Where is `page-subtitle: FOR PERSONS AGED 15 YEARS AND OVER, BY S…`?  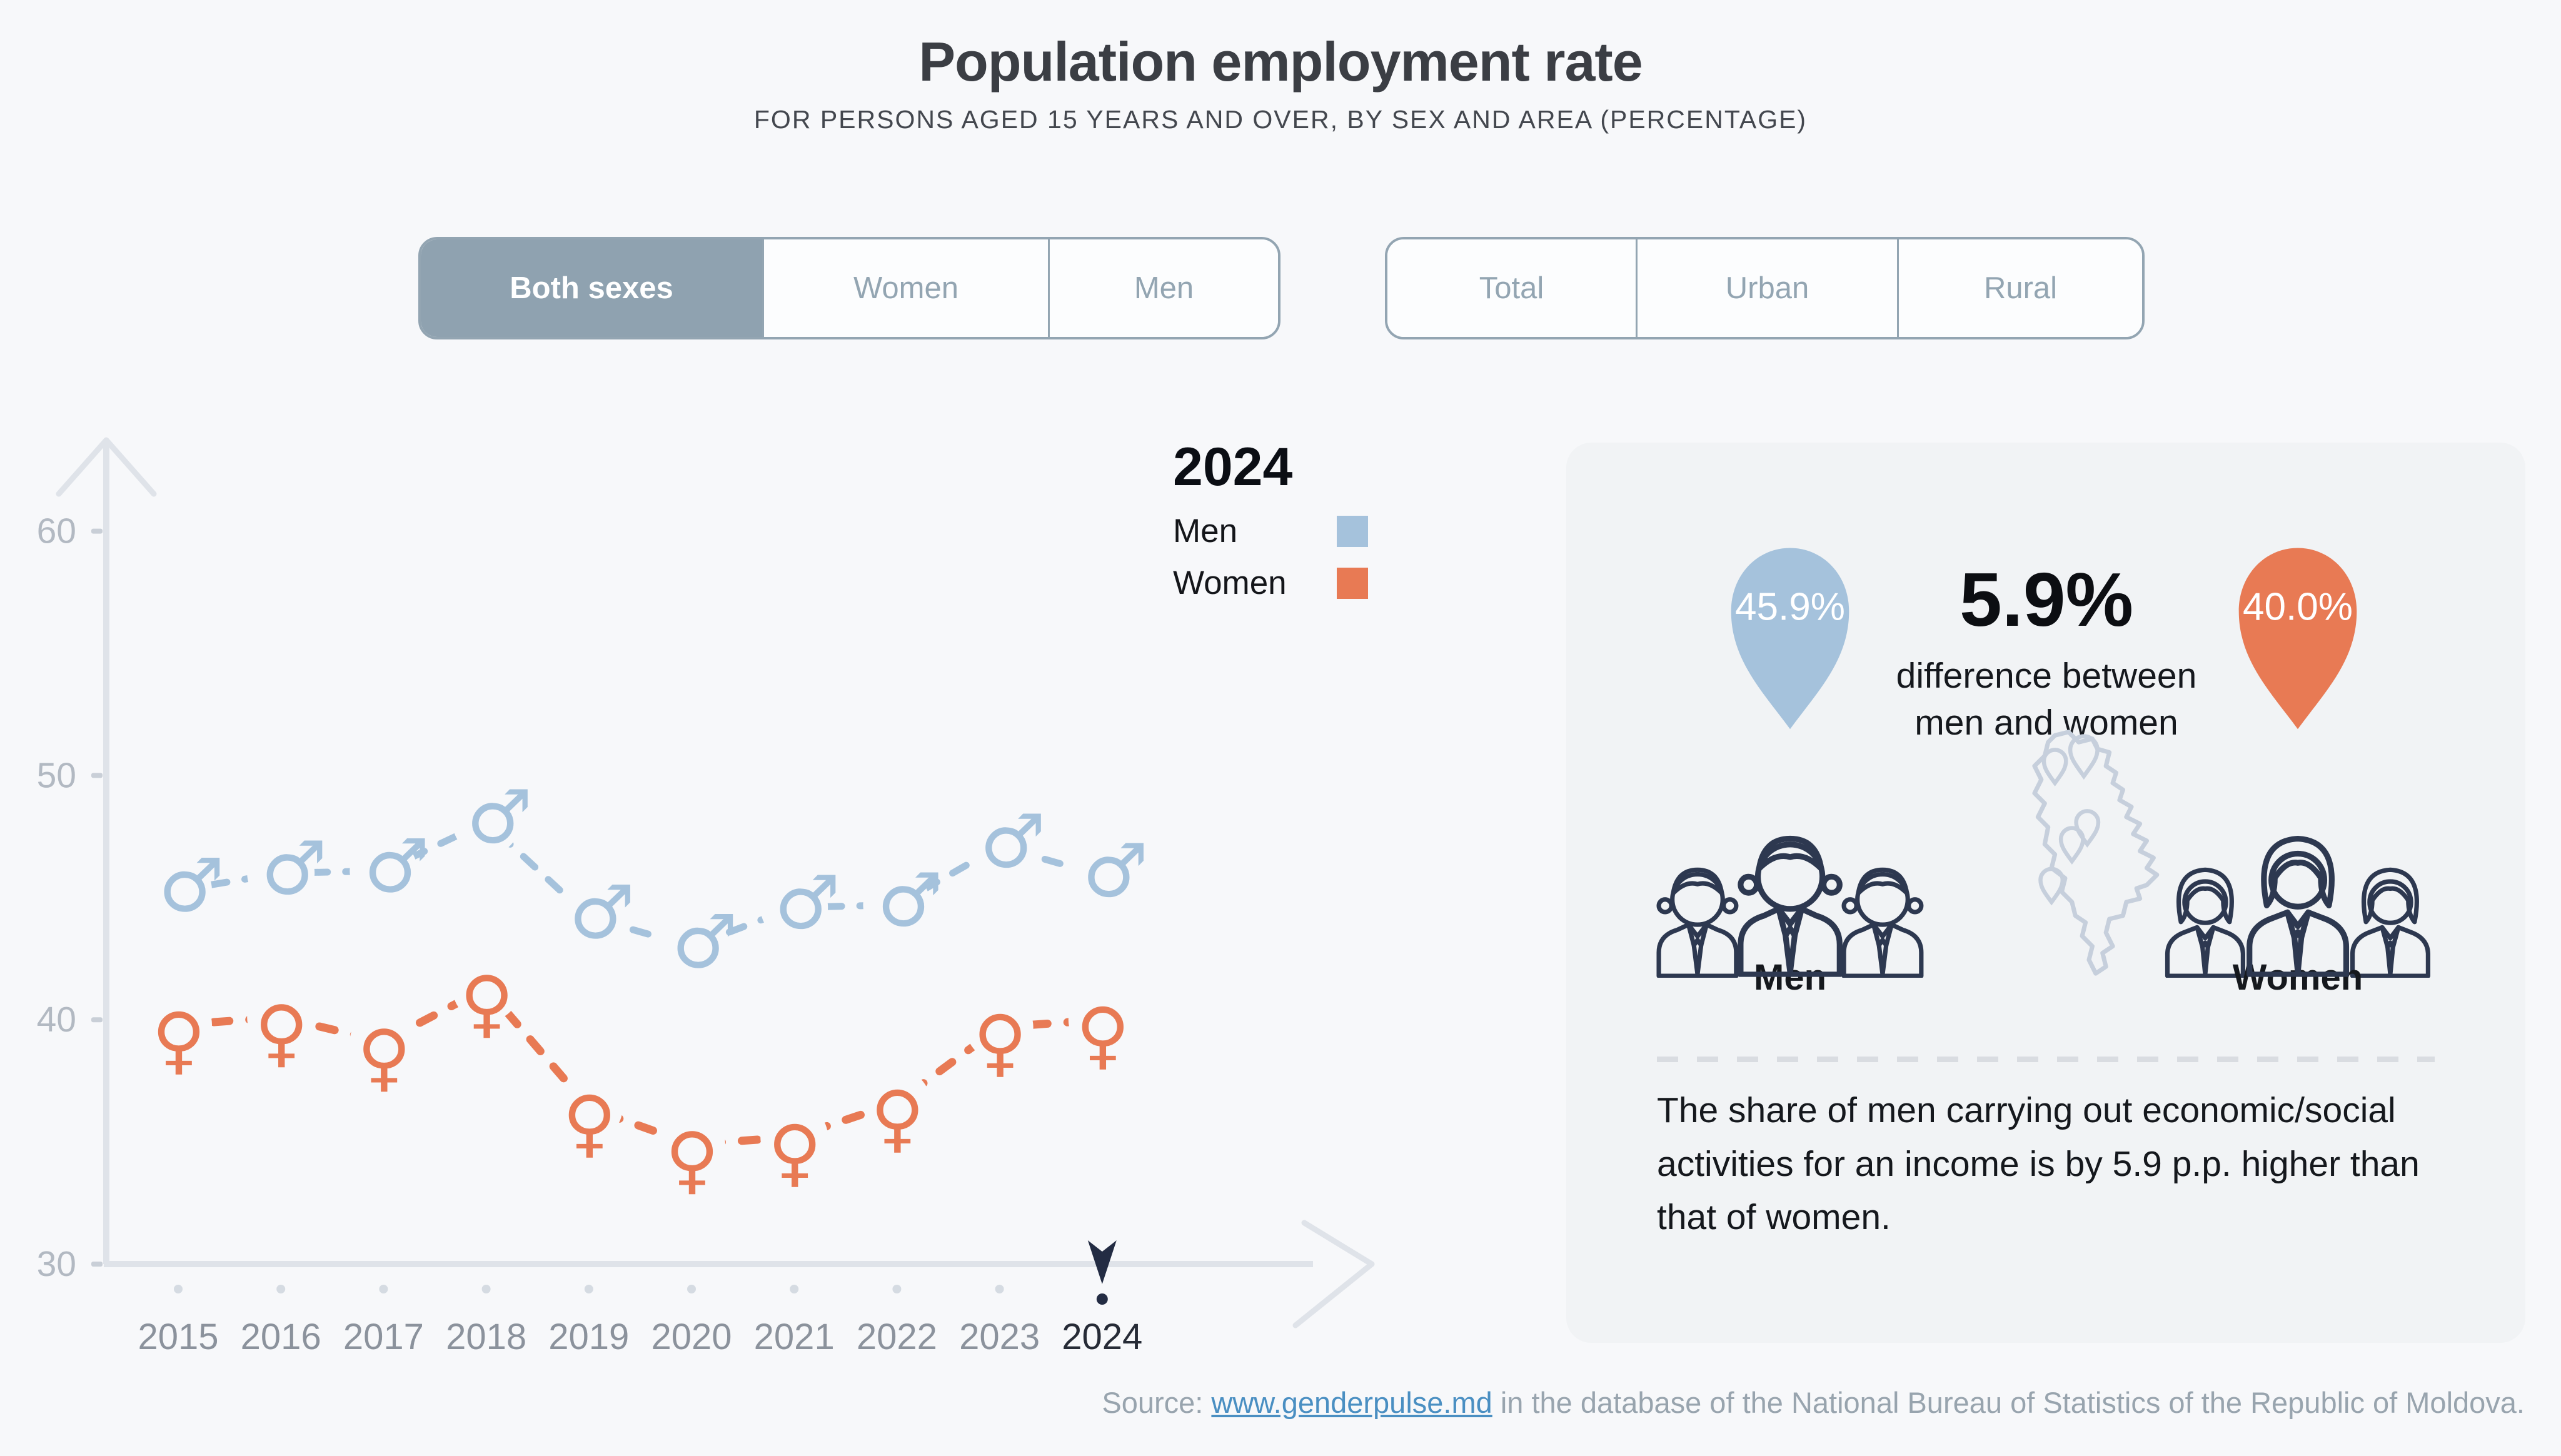
page-subtitle: FOR PERSONS AGED 15 YEARS AND OVER, BY S… is located at coordinates (1280, 119).